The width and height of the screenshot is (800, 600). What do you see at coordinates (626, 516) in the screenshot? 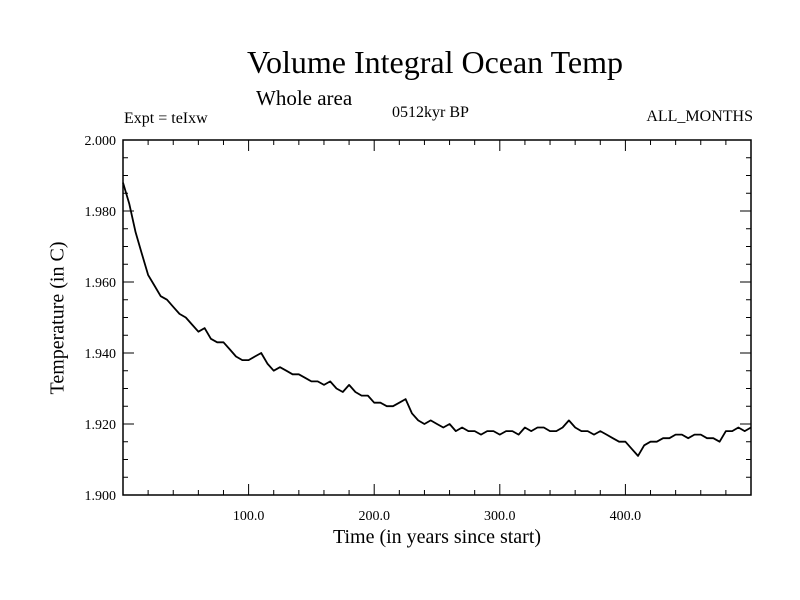
I see `x-tick-label: 400.0` at bounding box center [626, 516].